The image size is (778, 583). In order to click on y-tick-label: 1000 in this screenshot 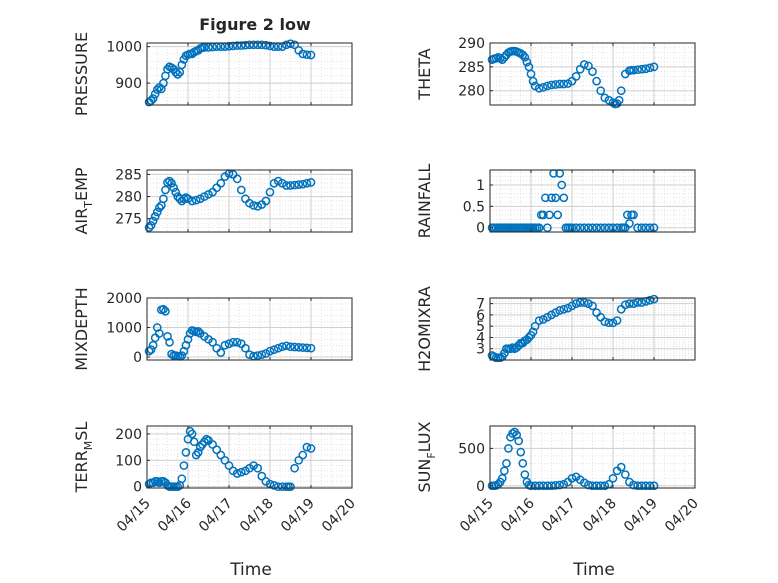, I will do `click(124, 329)`.